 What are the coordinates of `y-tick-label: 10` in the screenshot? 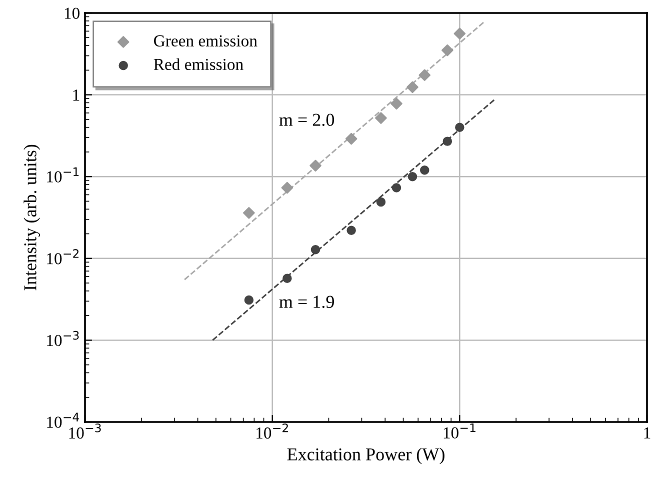 It's located at (72, 13).